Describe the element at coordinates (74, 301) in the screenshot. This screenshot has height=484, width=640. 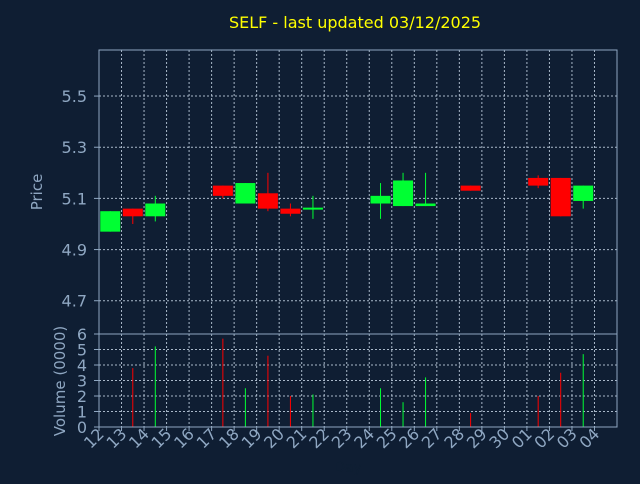
I see `price-tick-label: 4.7` at that location.